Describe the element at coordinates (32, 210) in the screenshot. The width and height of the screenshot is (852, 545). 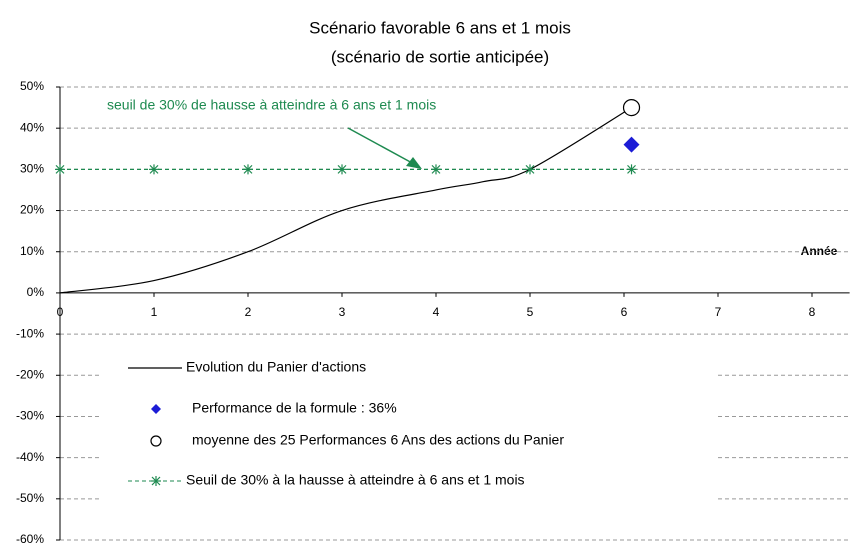
I see `y-tick-label: 20%` at that location.